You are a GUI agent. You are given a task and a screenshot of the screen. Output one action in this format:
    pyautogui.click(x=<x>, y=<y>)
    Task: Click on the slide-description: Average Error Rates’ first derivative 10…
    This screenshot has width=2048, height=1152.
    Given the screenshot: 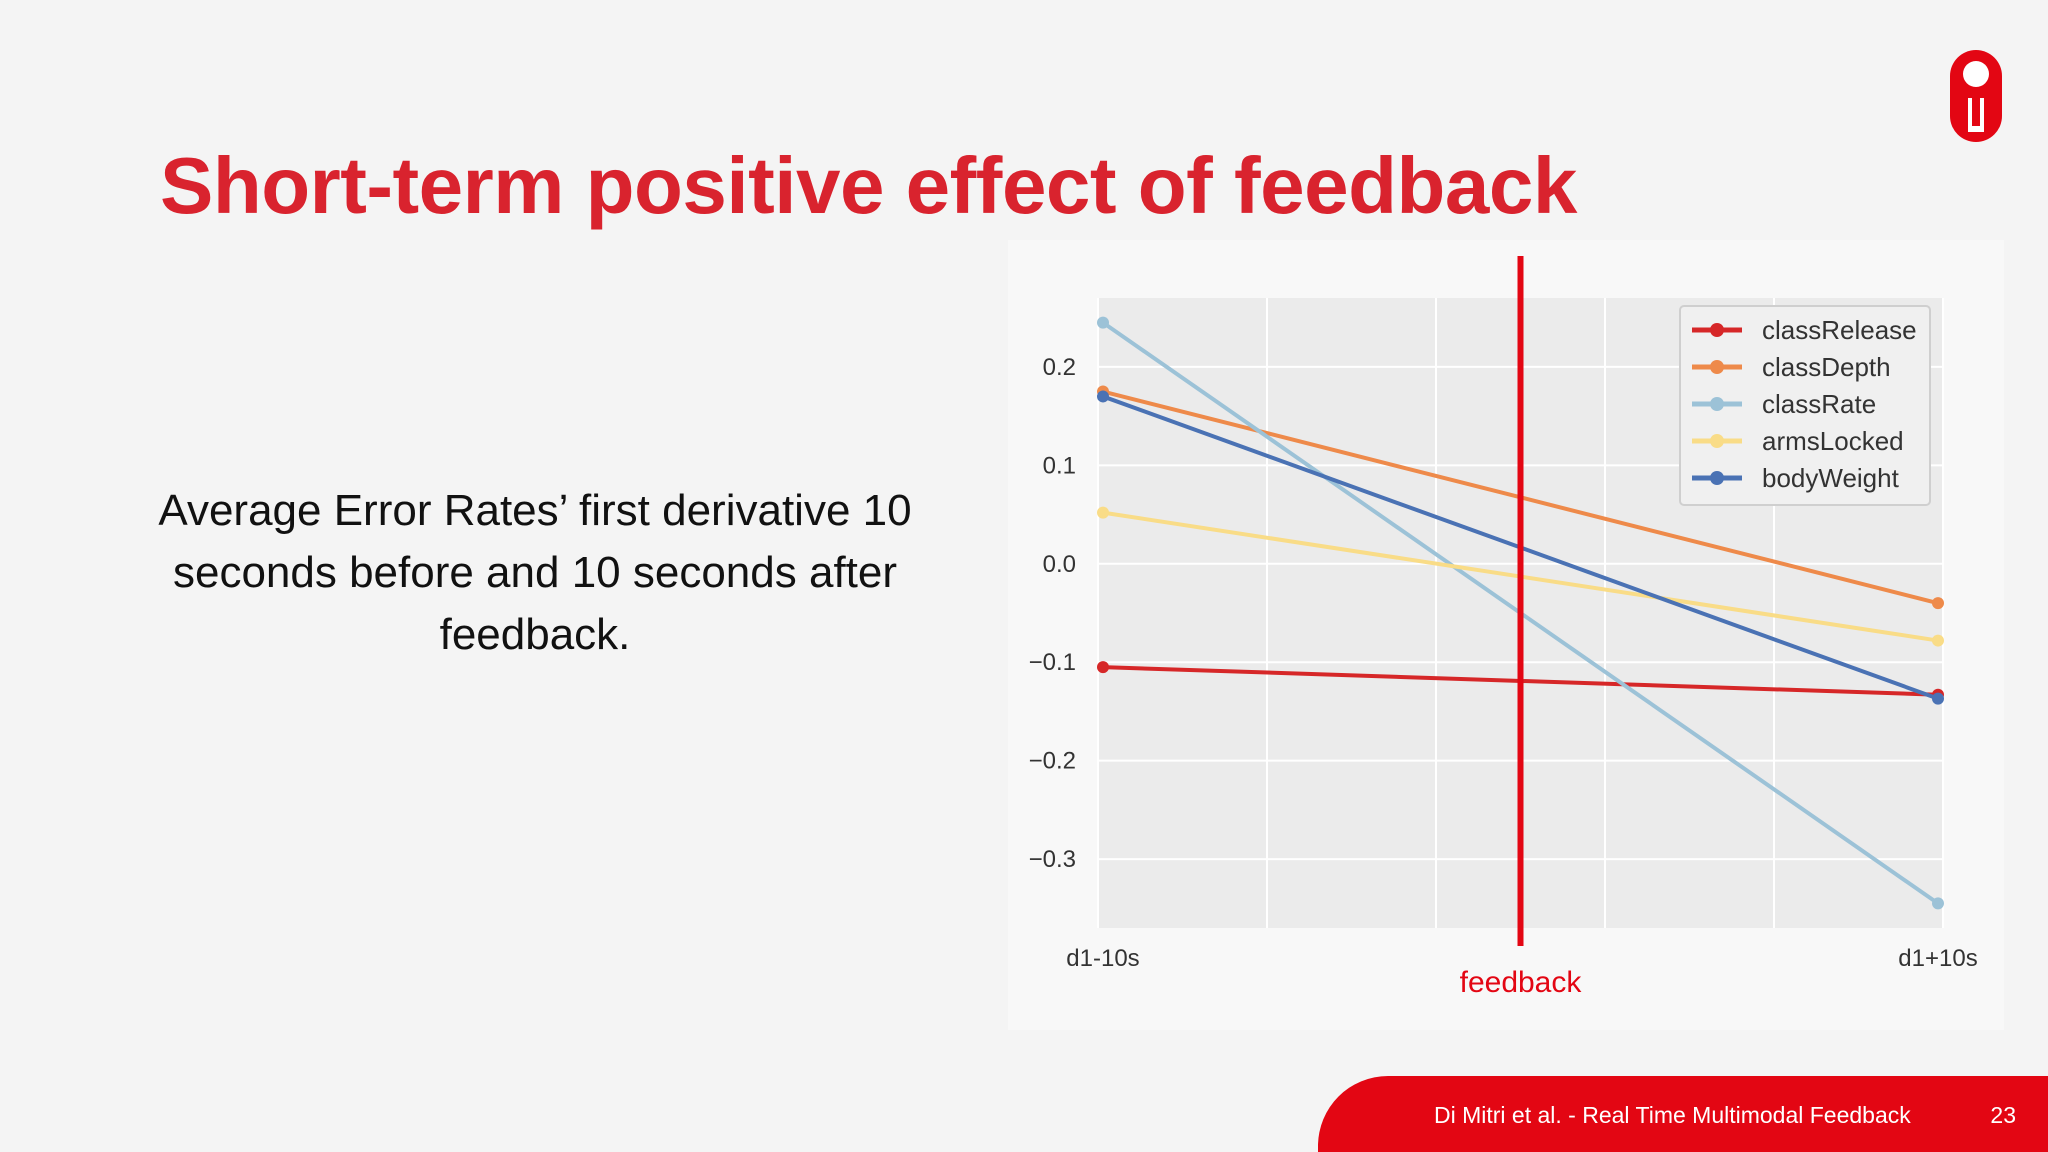 What is the action you would take?
    pyautogui.click(x=535, y=572)
    